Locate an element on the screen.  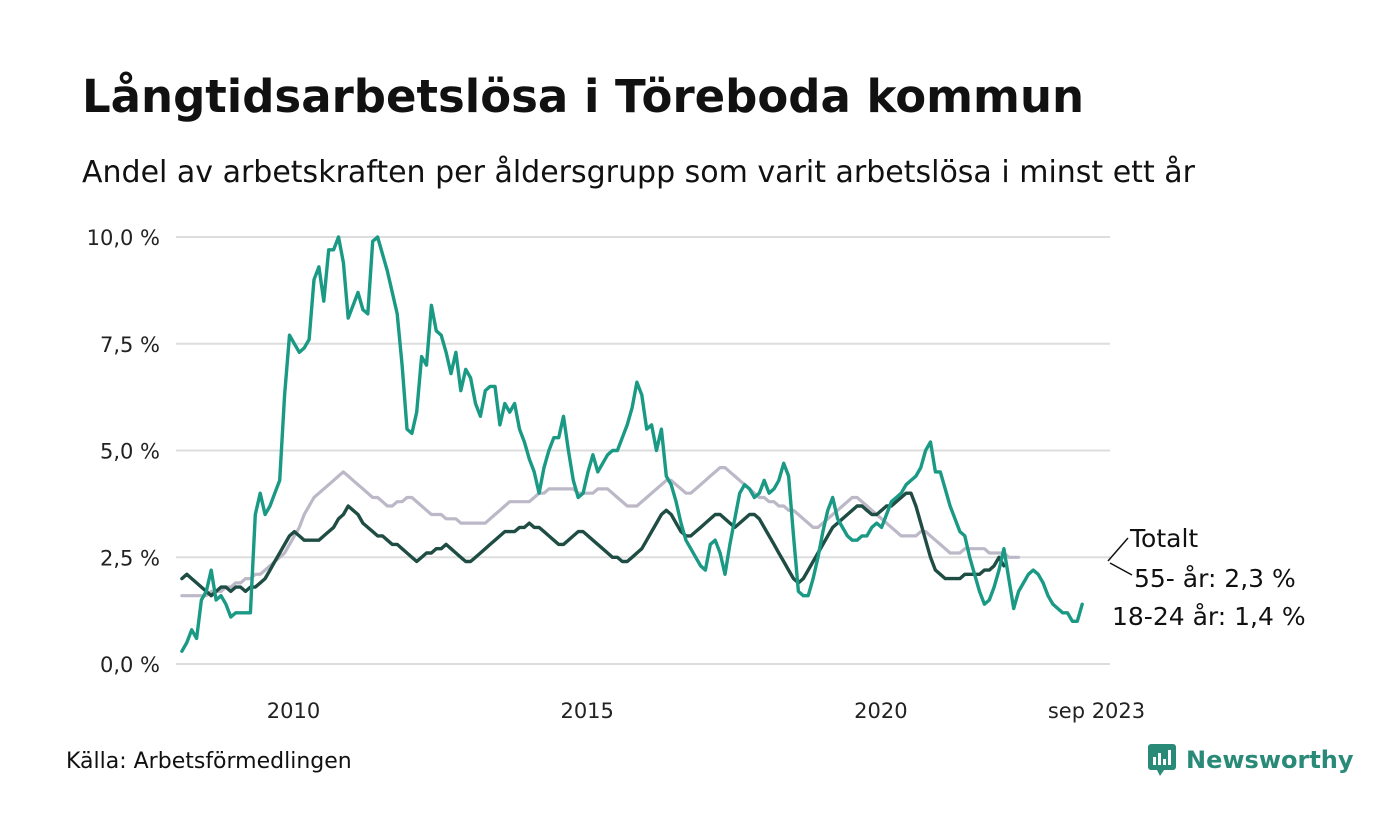
newsworthy-logo-icon is located at coordinates (1162, 760).